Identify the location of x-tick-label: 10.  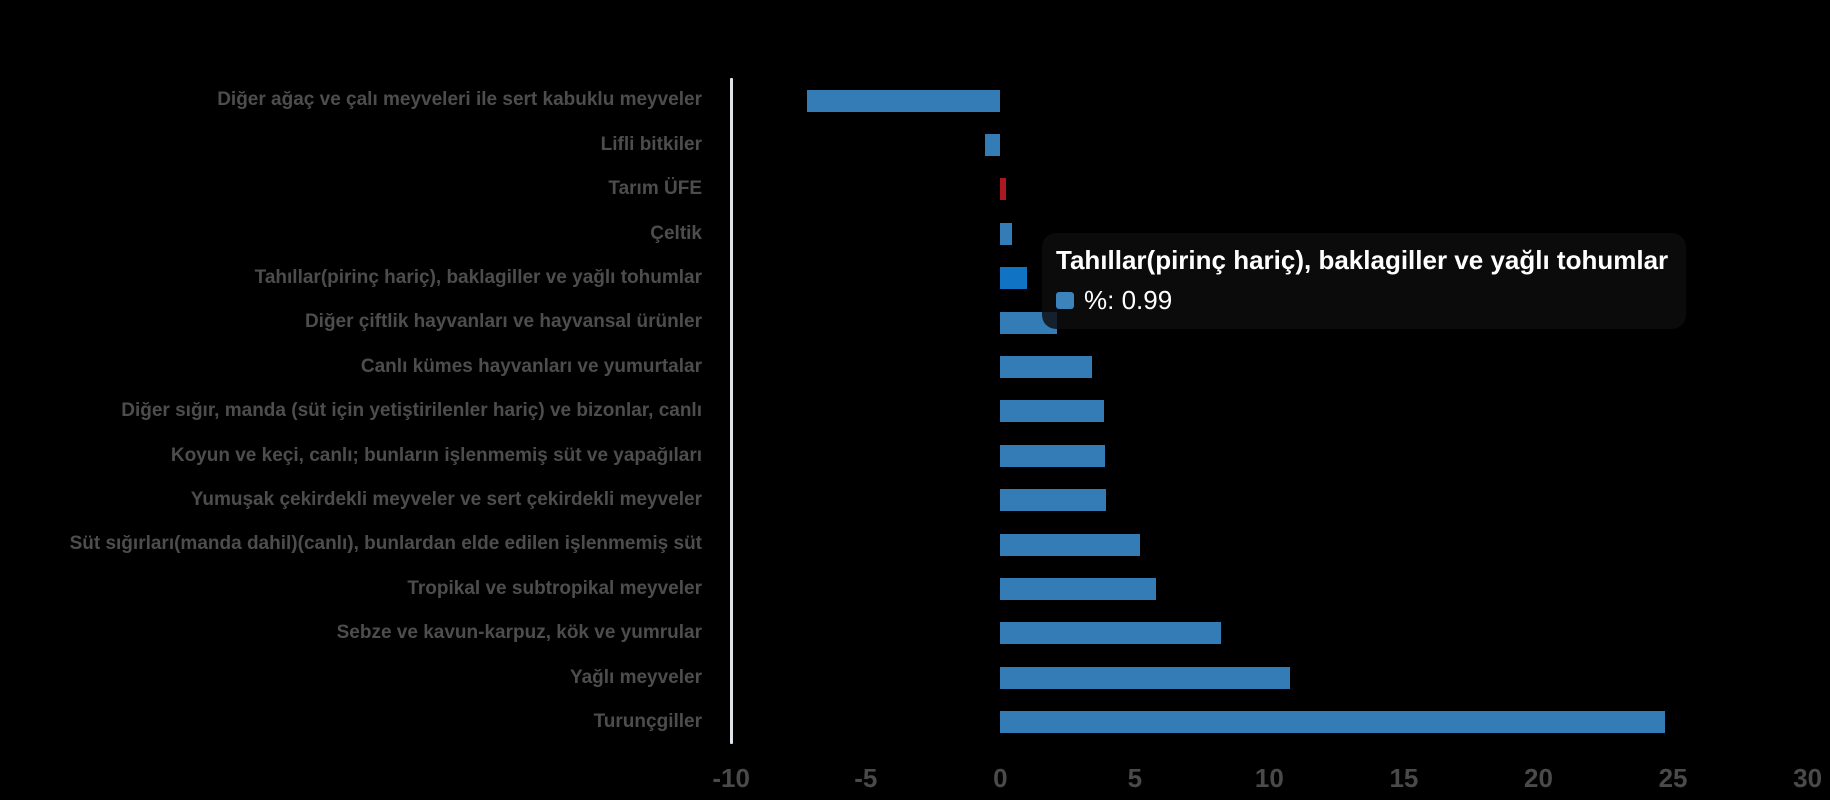
(1269, 778).